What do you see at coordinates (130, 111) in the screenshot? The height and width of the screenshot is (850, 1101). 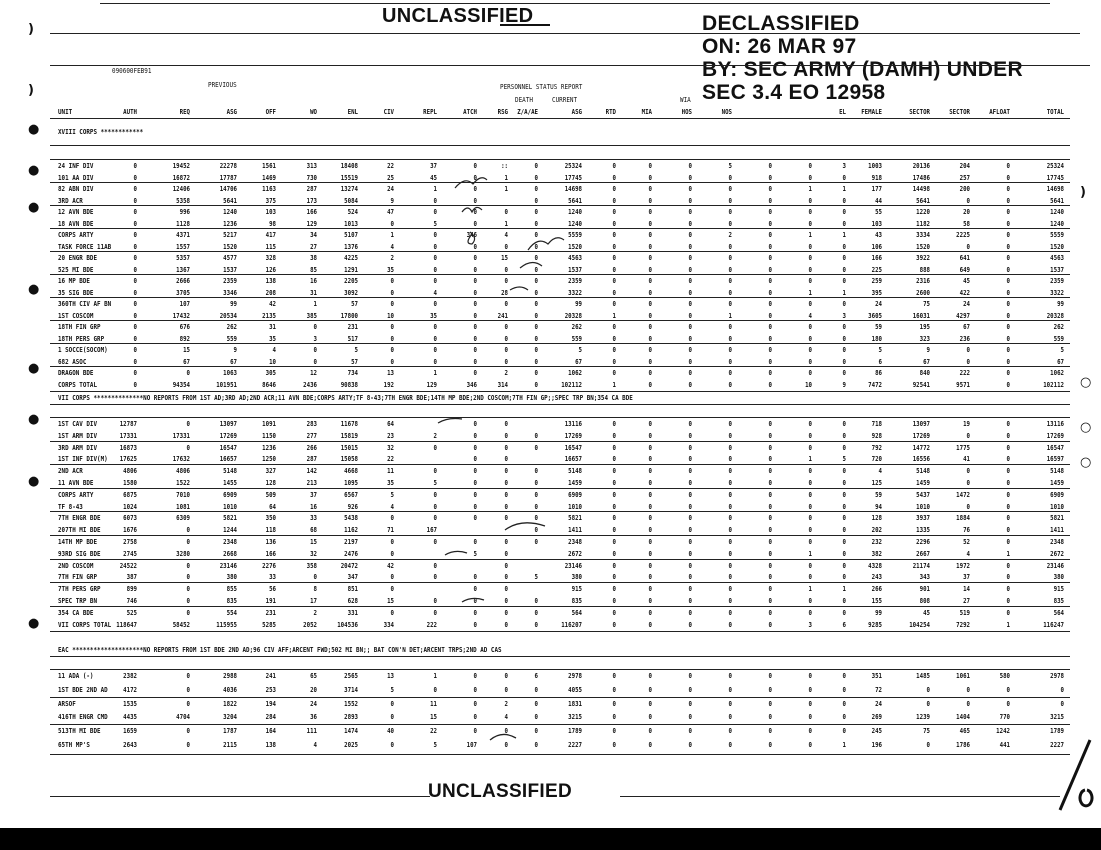 I see `column-header: AUTH` at bounding box center [130, 111].